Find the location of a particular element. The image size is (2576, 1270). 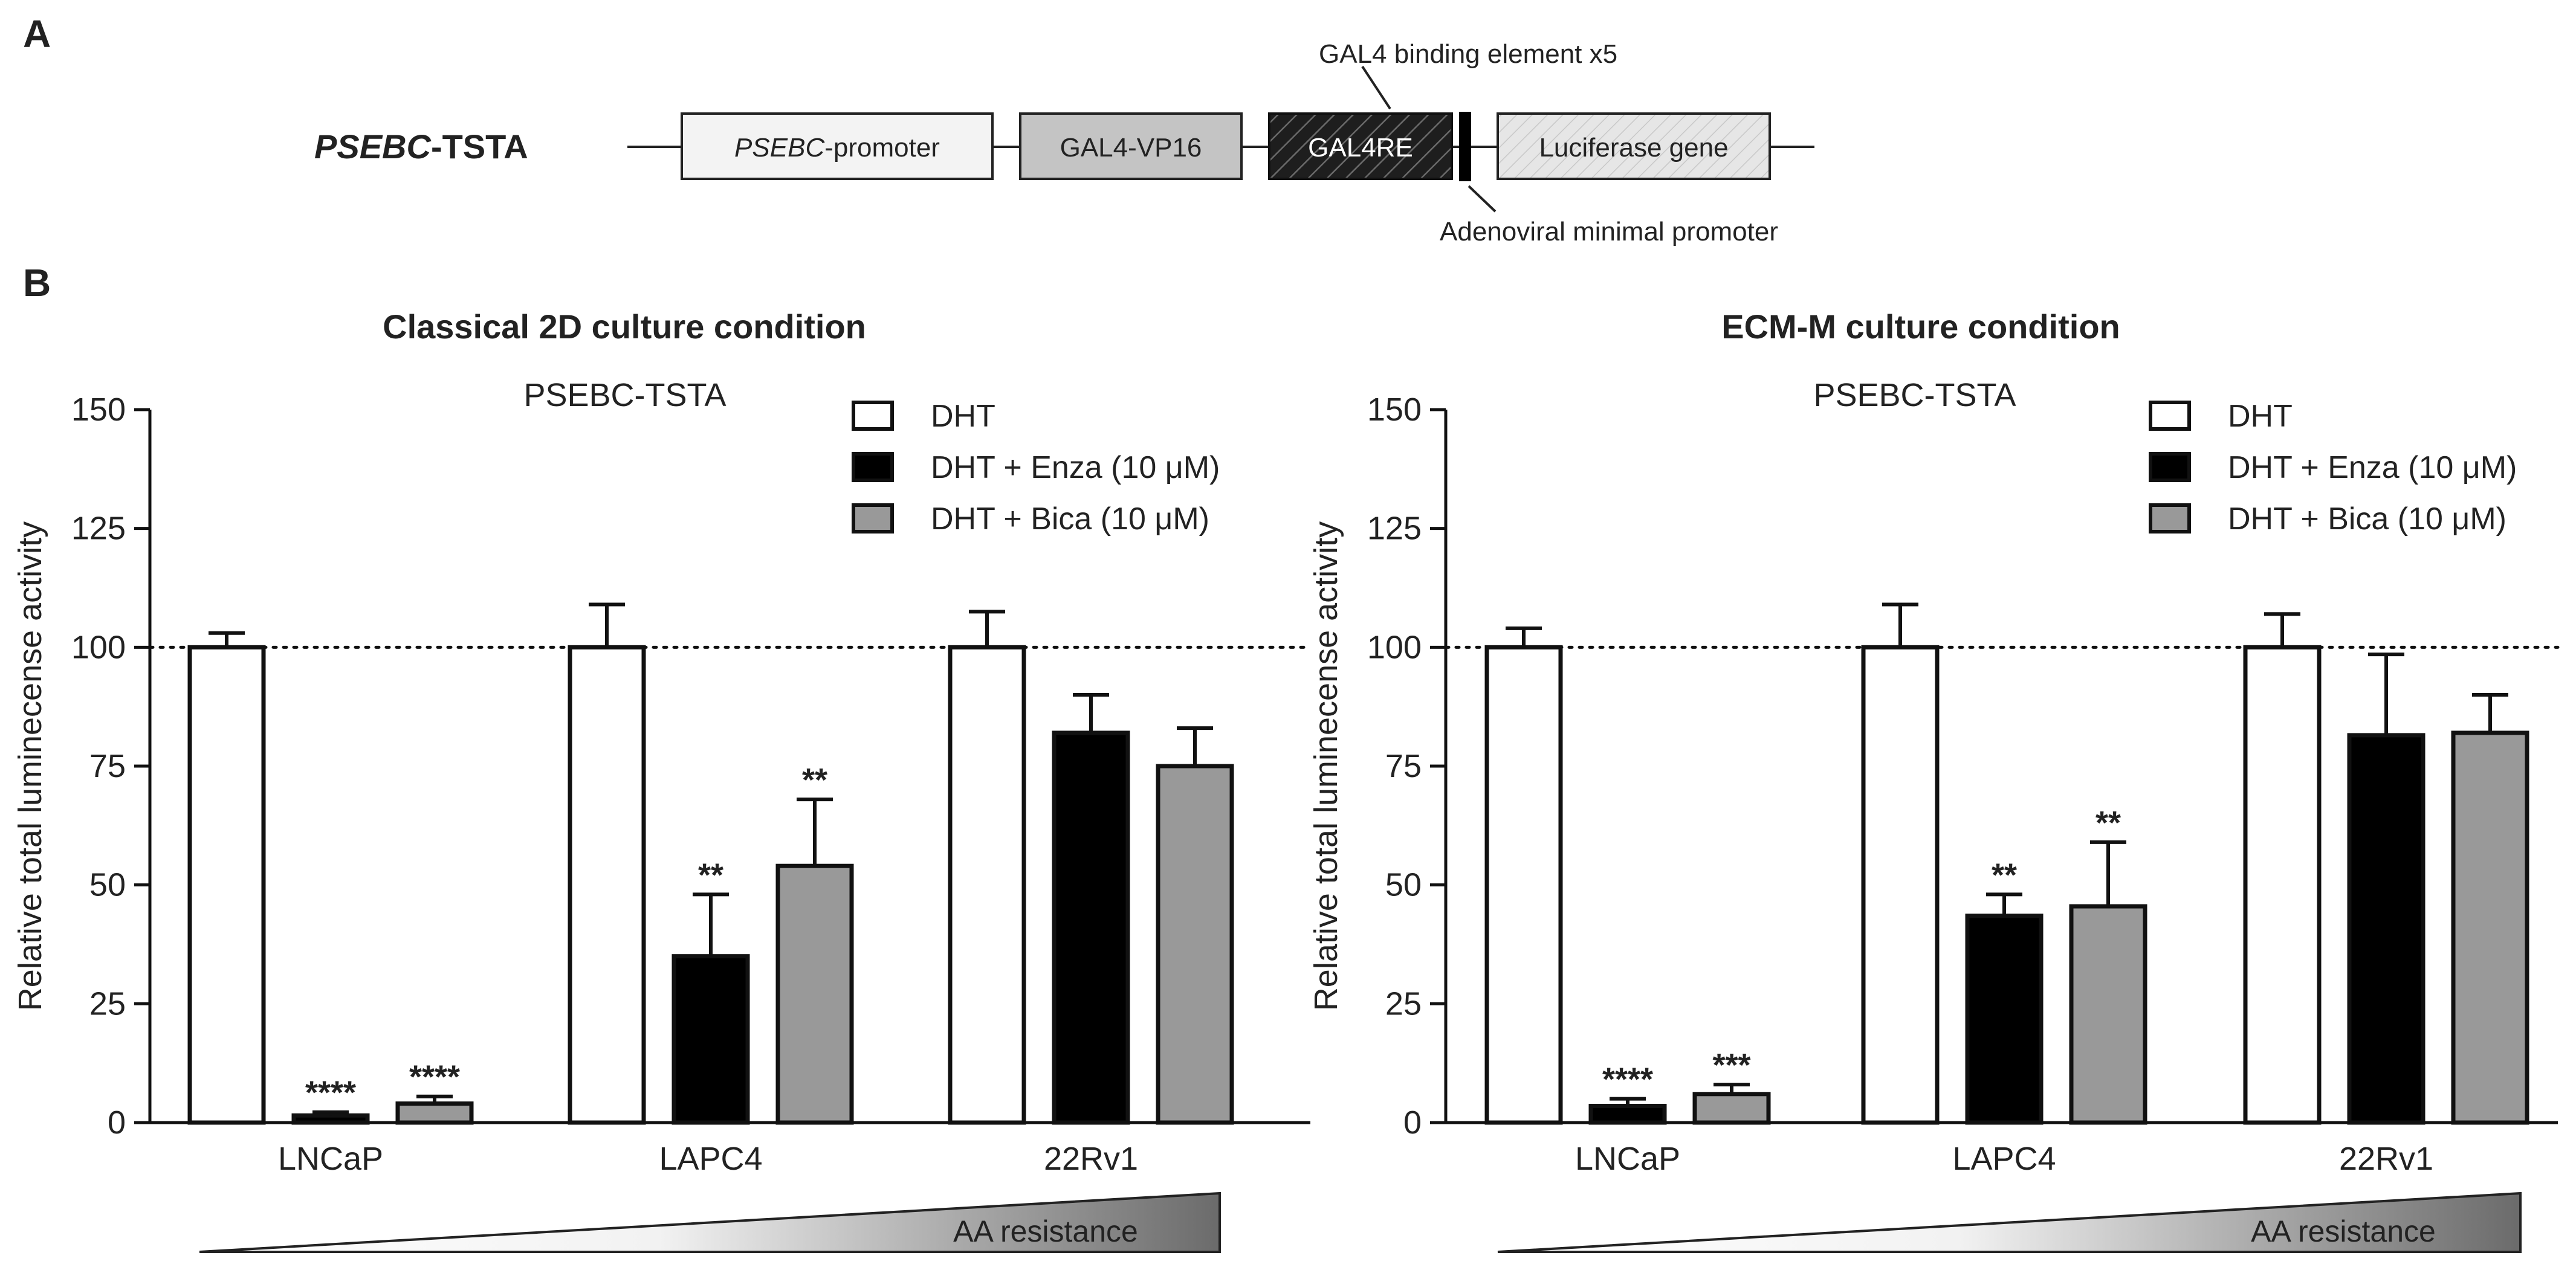

panel-b-label: B is located at coordinates (37, 283).